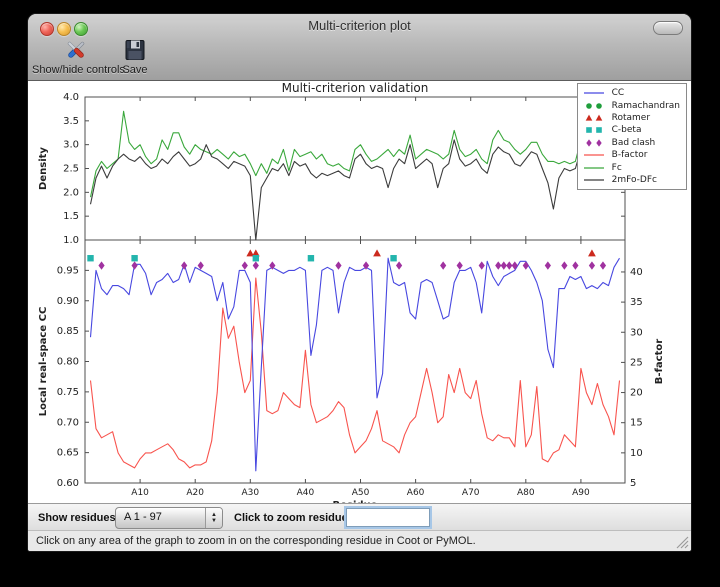  Describe the element at coordinates (68, 483) in the screenshot. I see `svg-text: 0.60` at that location.